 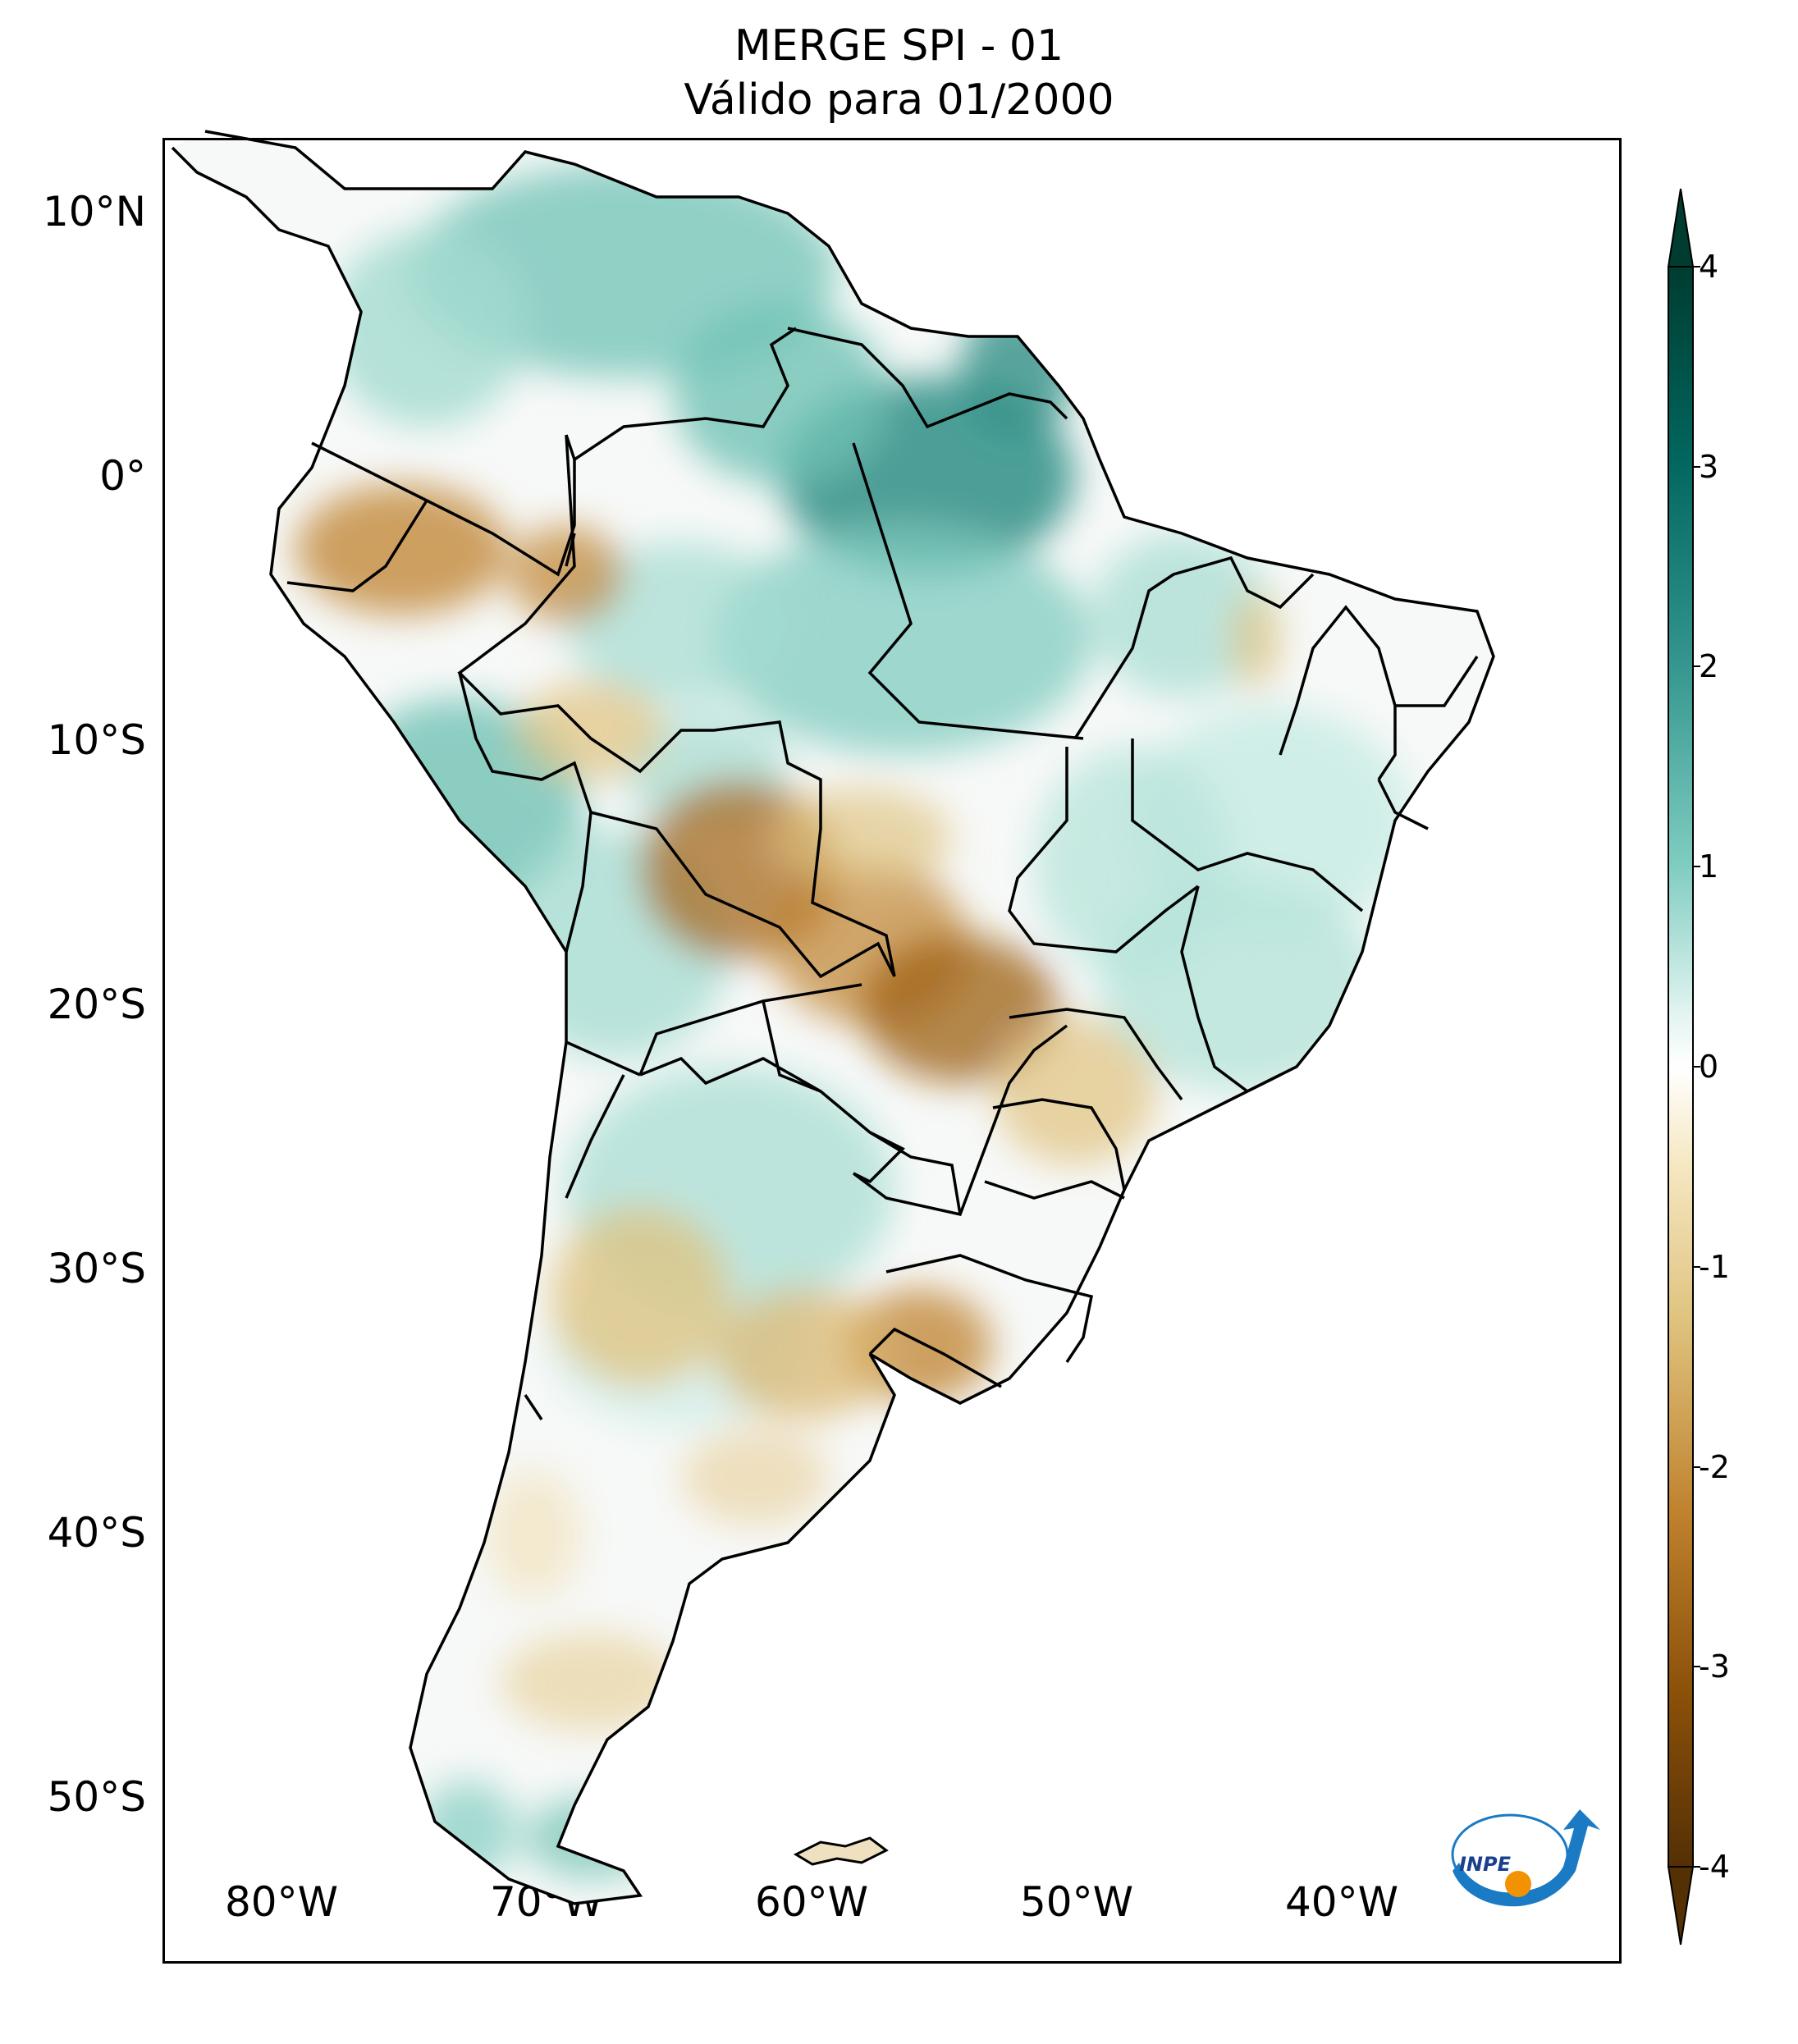 I want to click on colorbar-extend-min, so click(x=1681, y=1906).